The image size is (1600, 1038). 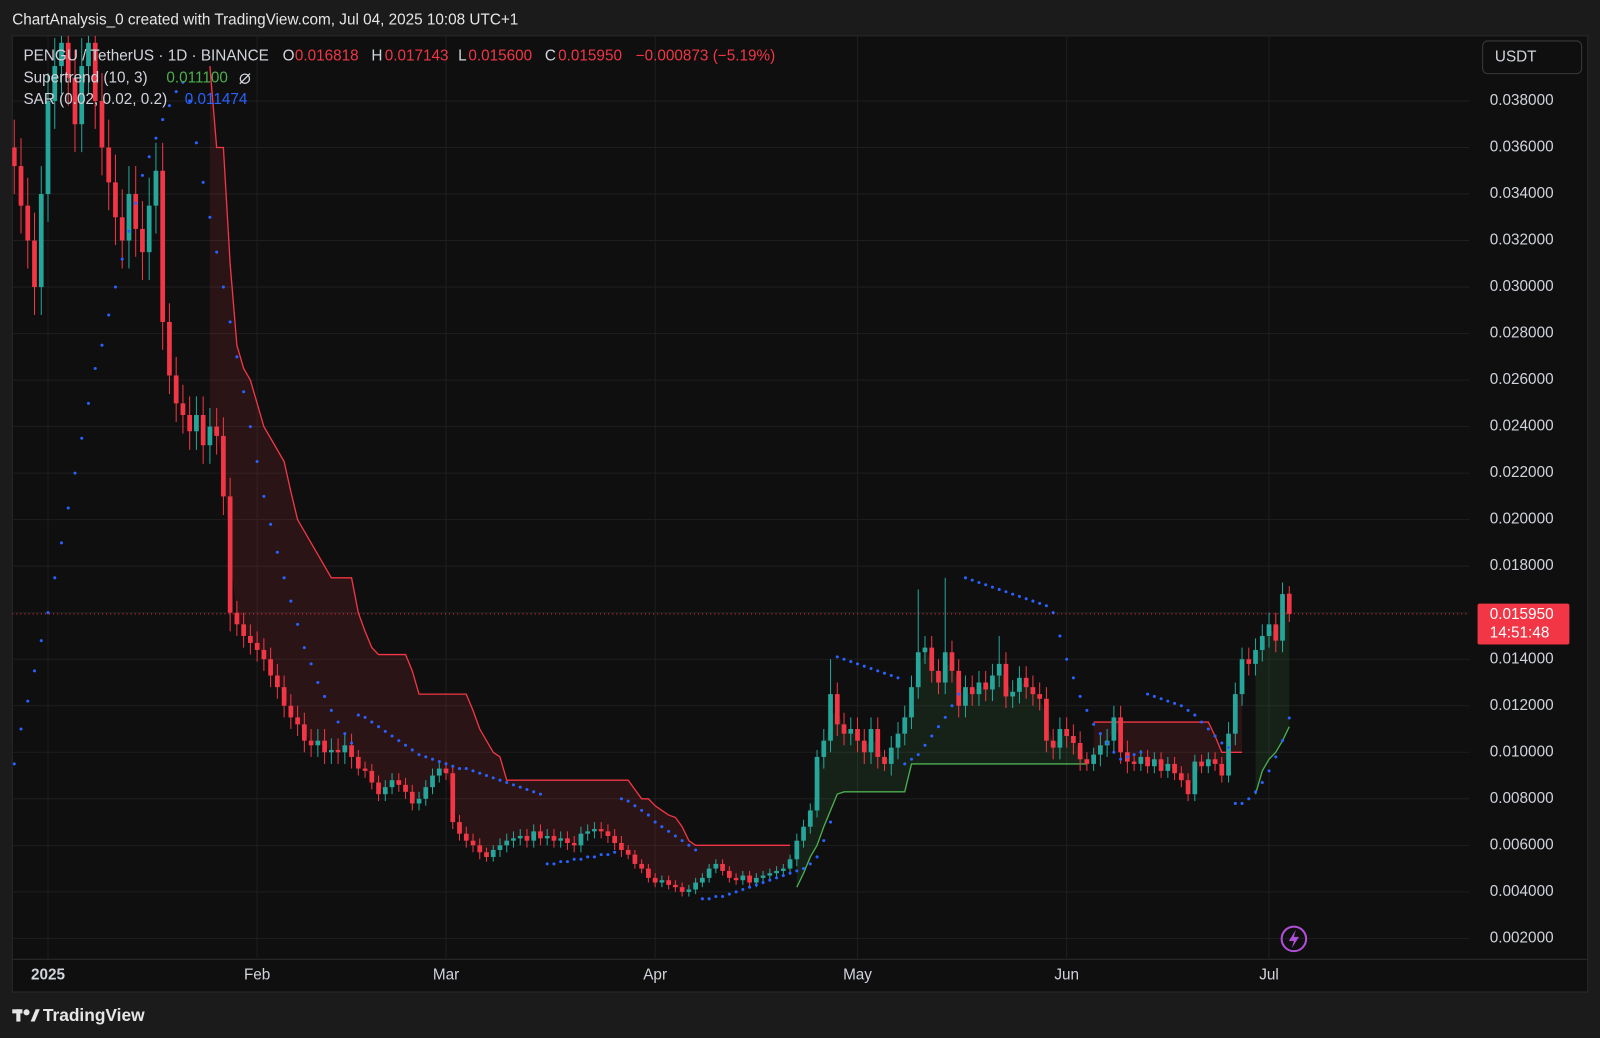 I want to click on currency-button, so click(x=1532, y=57).